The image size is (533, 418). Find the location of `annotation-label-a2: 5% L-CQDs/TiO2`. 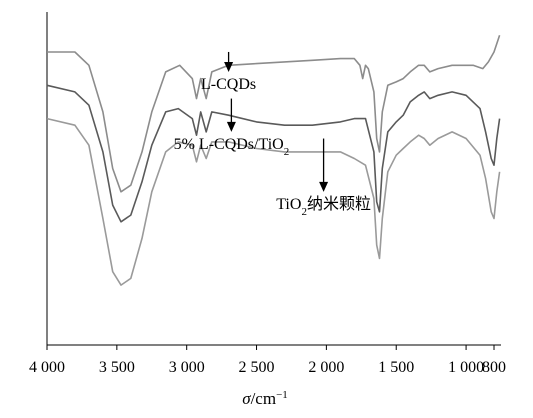

annotation-label-a2: 5% L-CQDs/TiO2 is located at coordinates (232, 147).